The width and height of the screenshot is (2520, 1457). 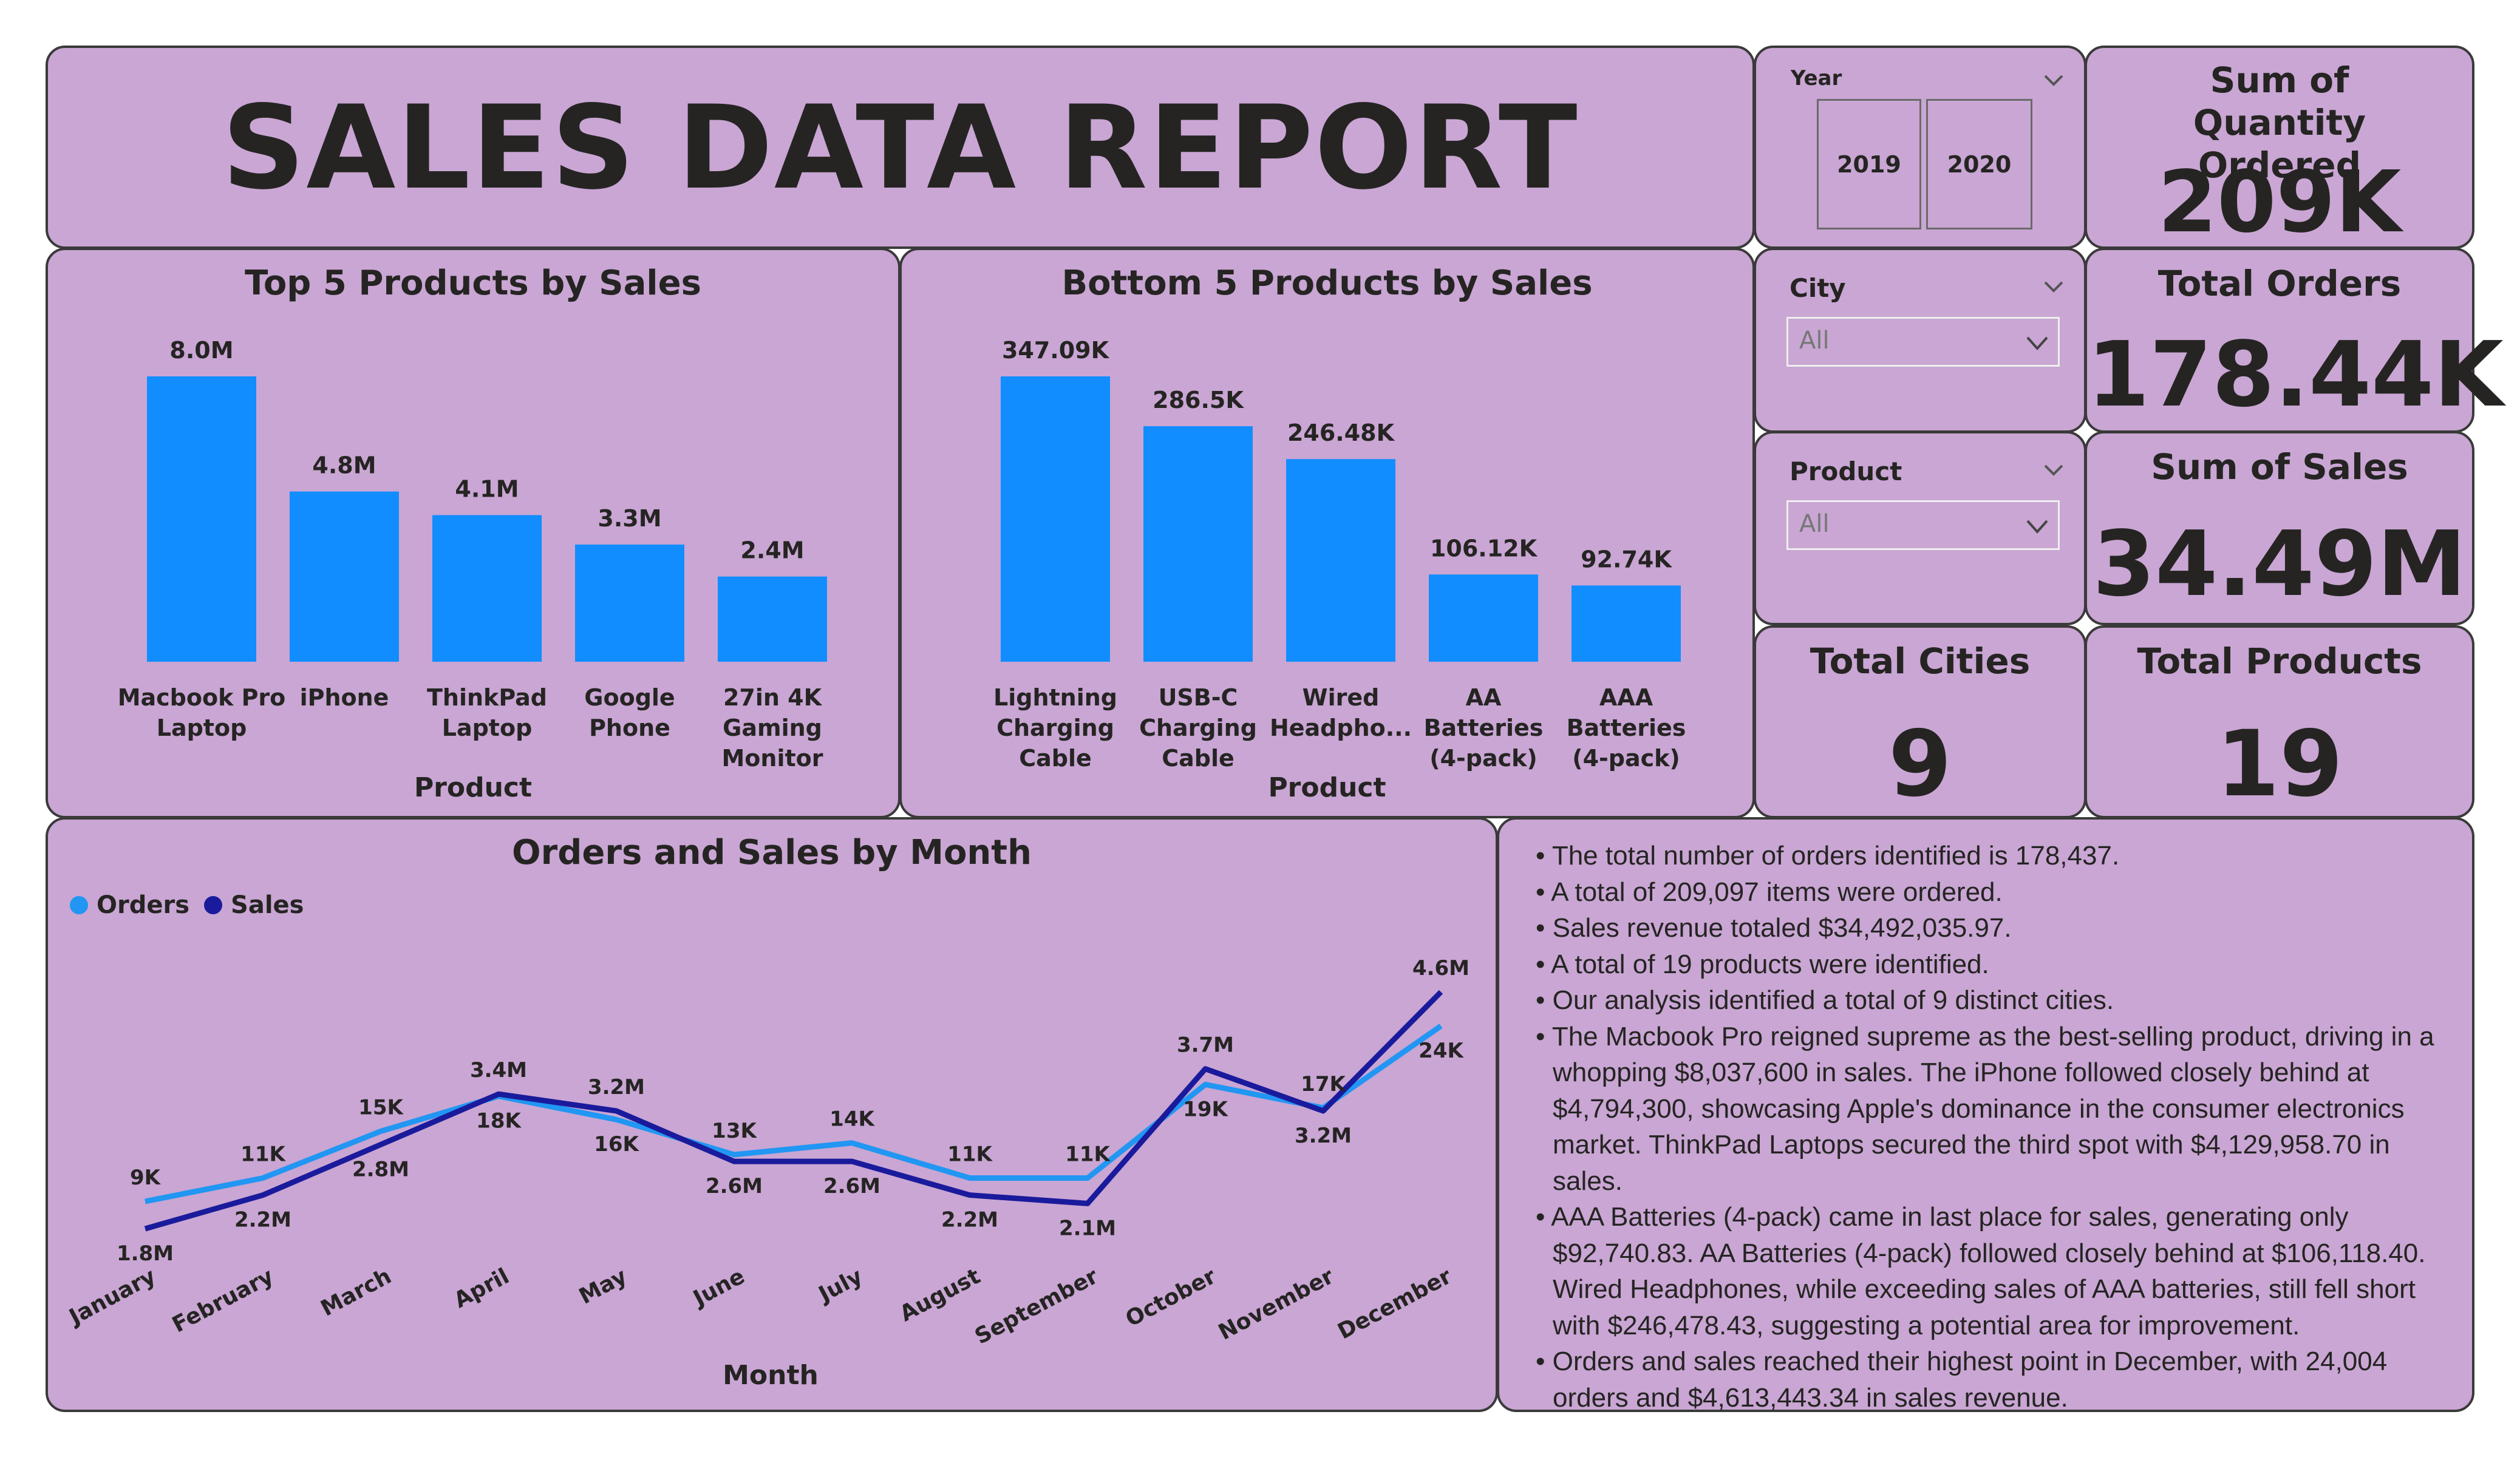 What do you see at coordinates (2279, 147) in the screenshot?
I see `kpi-quantity-card: Sum of Quantity Ordered 209K` at bounding box center [2279, 147].